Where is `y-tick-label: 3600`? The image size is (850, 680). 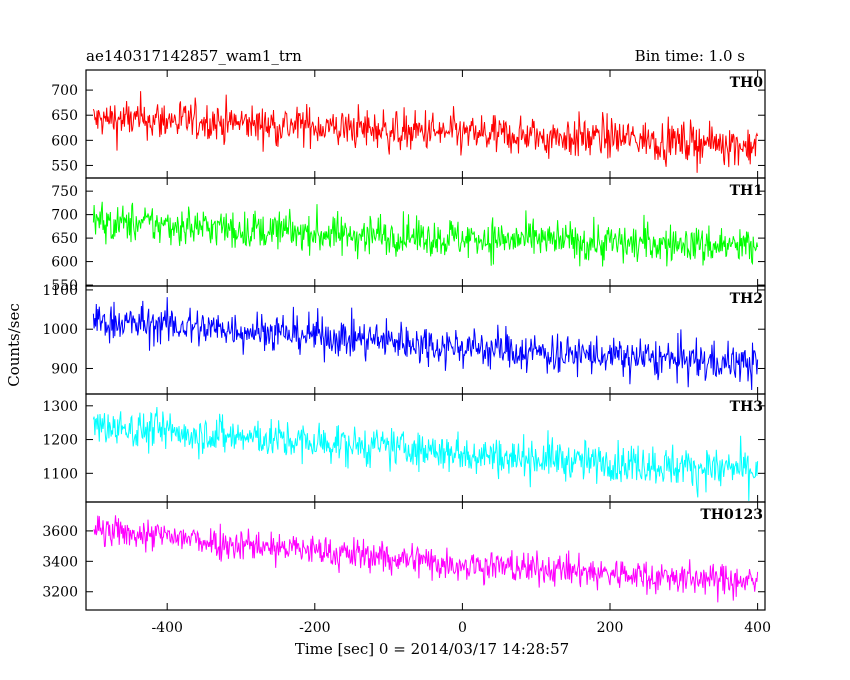
y-tick-label: 3600 is located at coordinates (60, 532).